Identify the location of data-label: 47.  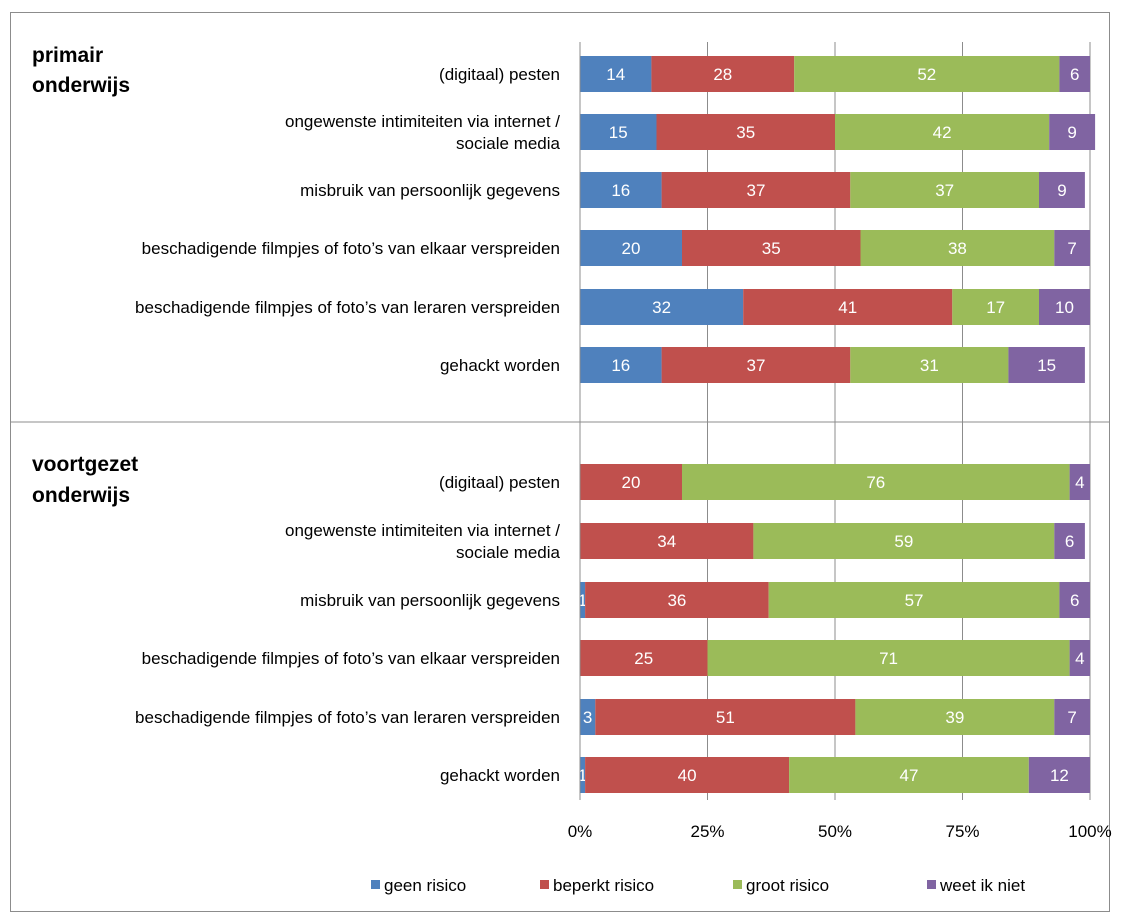
(908, 775).